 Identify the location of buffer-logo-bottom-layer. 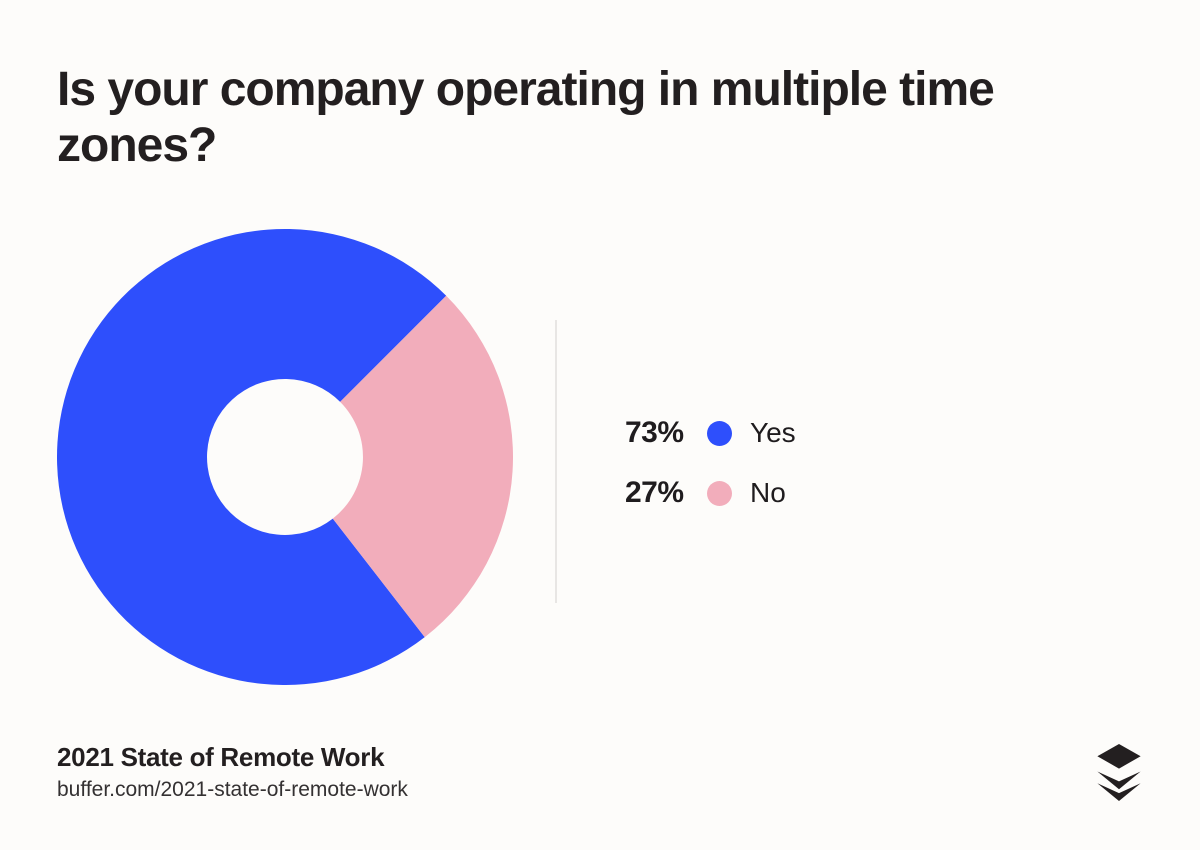
(1119, 792).